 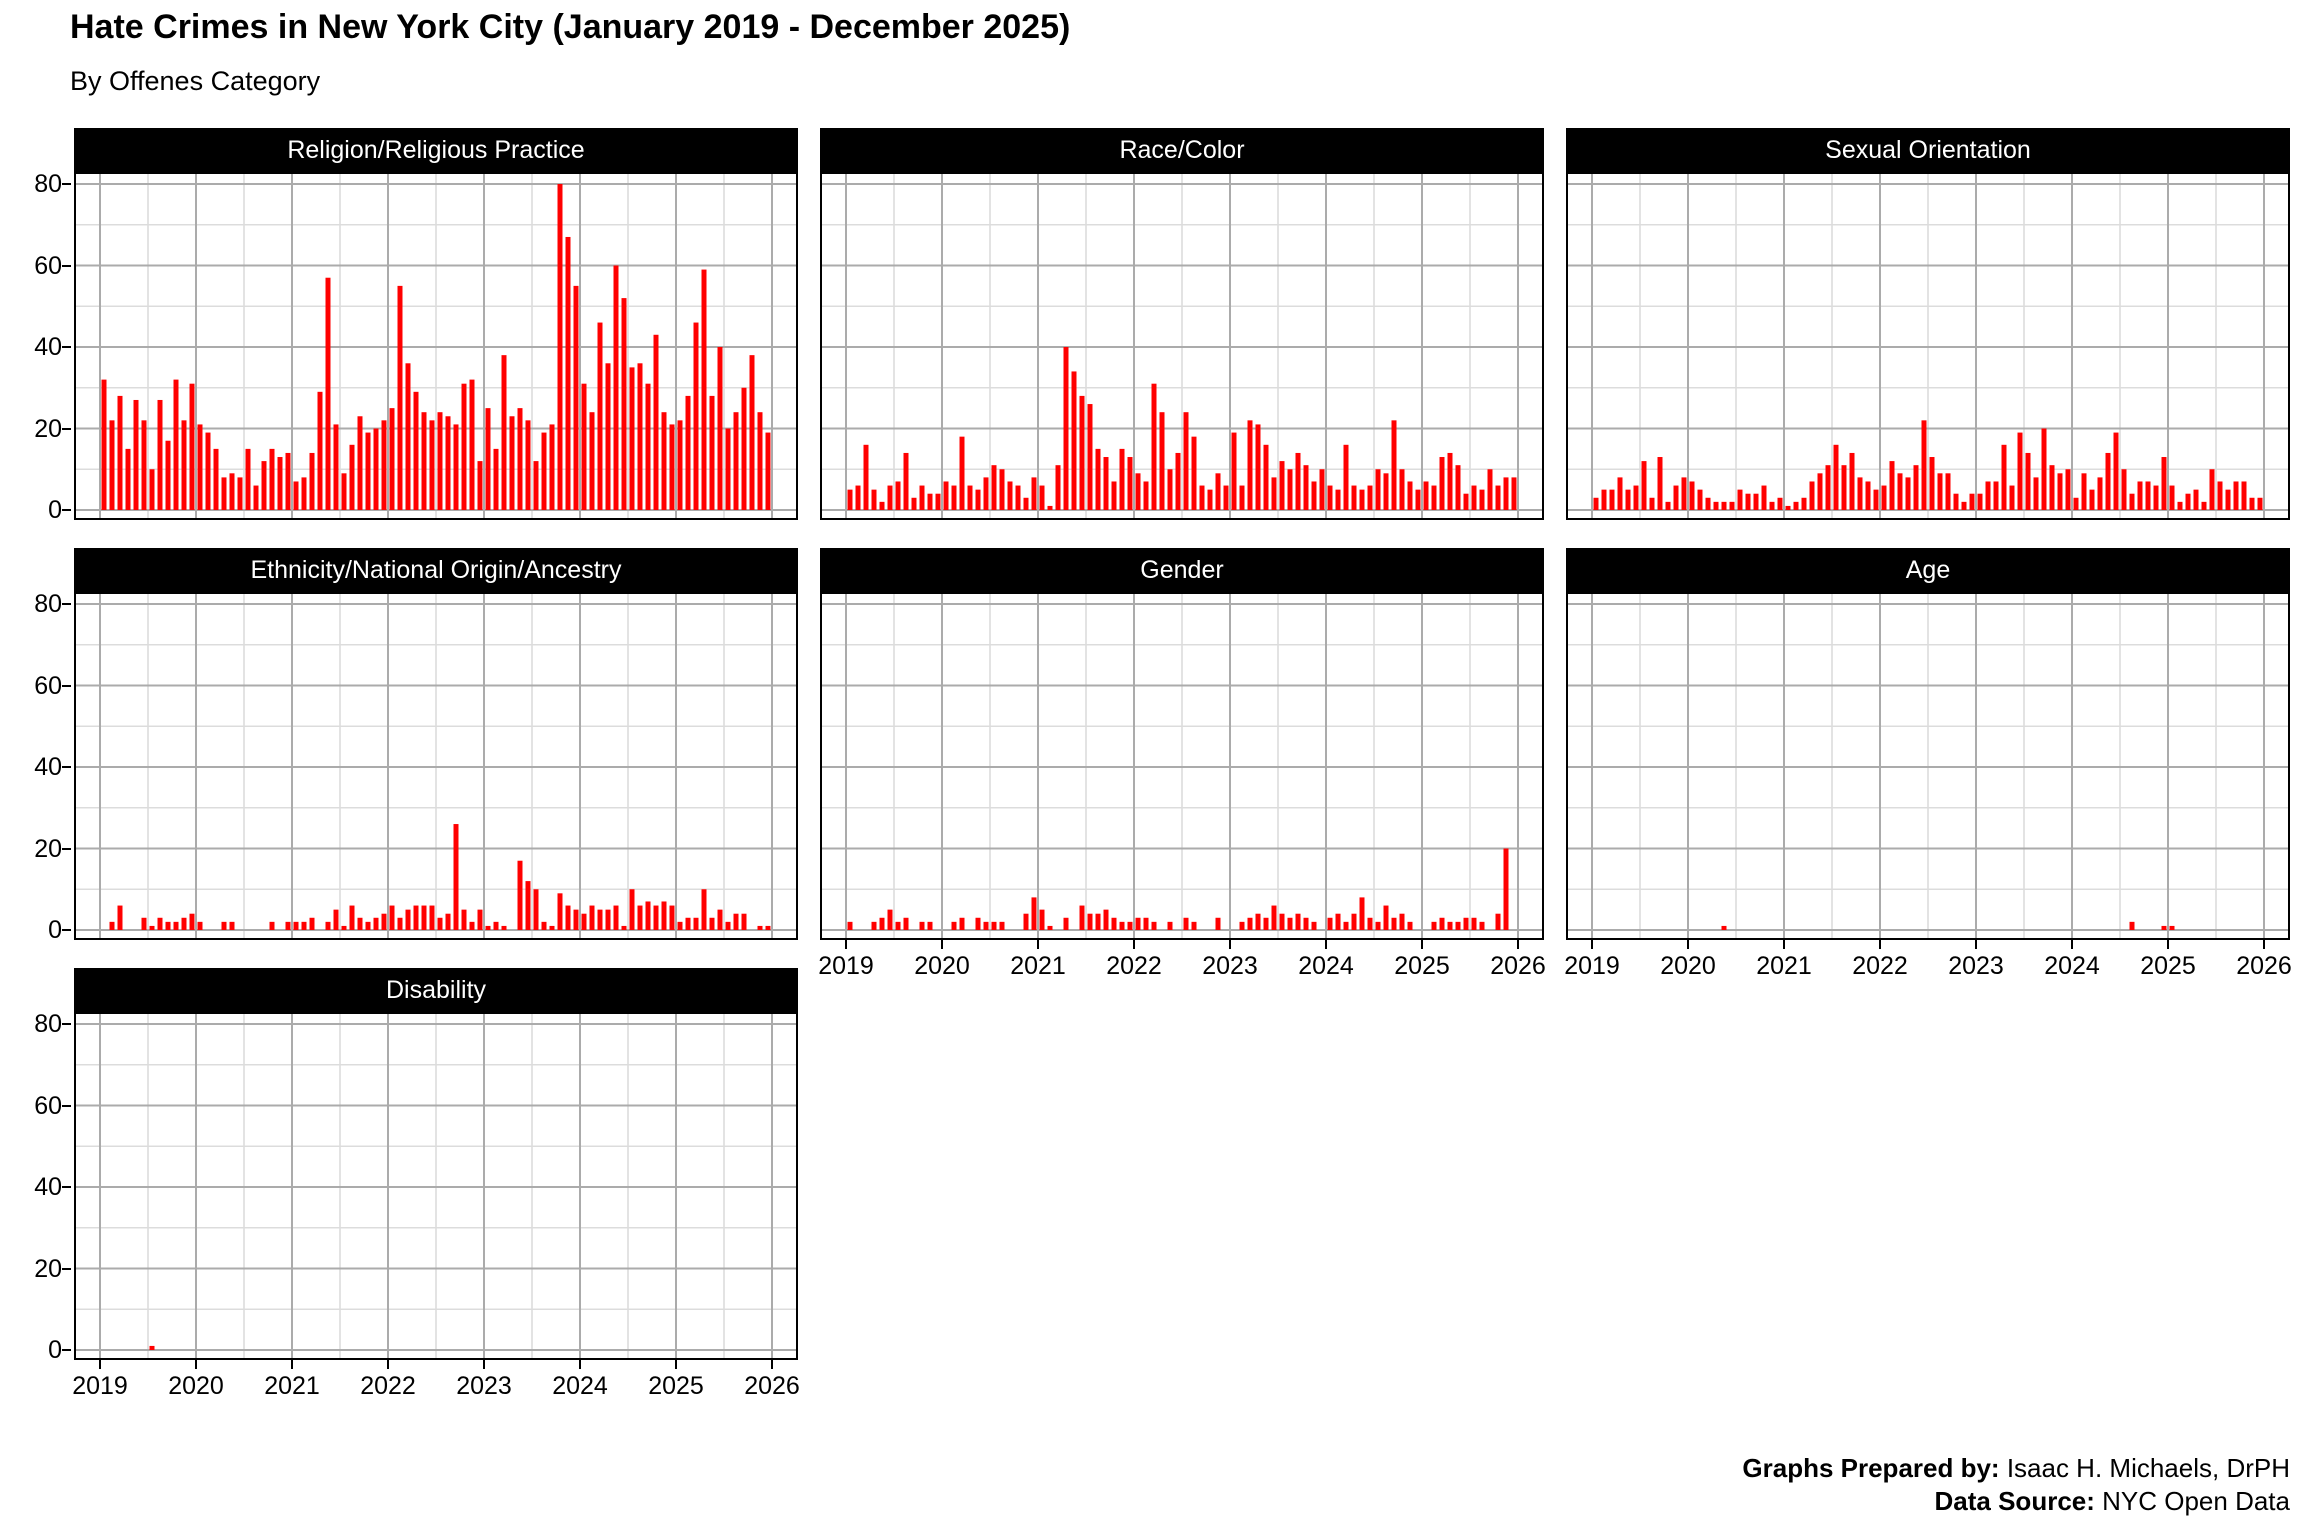 What do you see at coordinates (55, 930) in the screenshot?
I see `y-tick-label: 0` at bounding box center [55, 930].